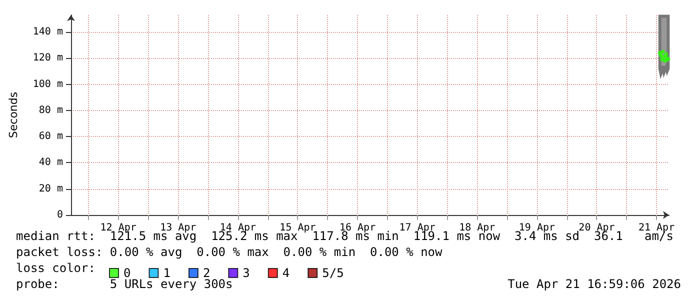 The image size is (697, 297). I want to click on y-tick-label: 60 m, so click(50, 136).